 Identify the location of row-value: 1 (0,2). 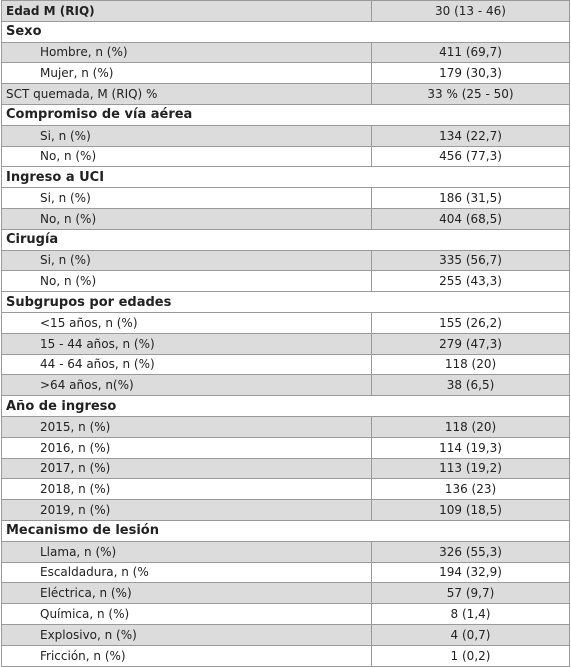
(470, 655).